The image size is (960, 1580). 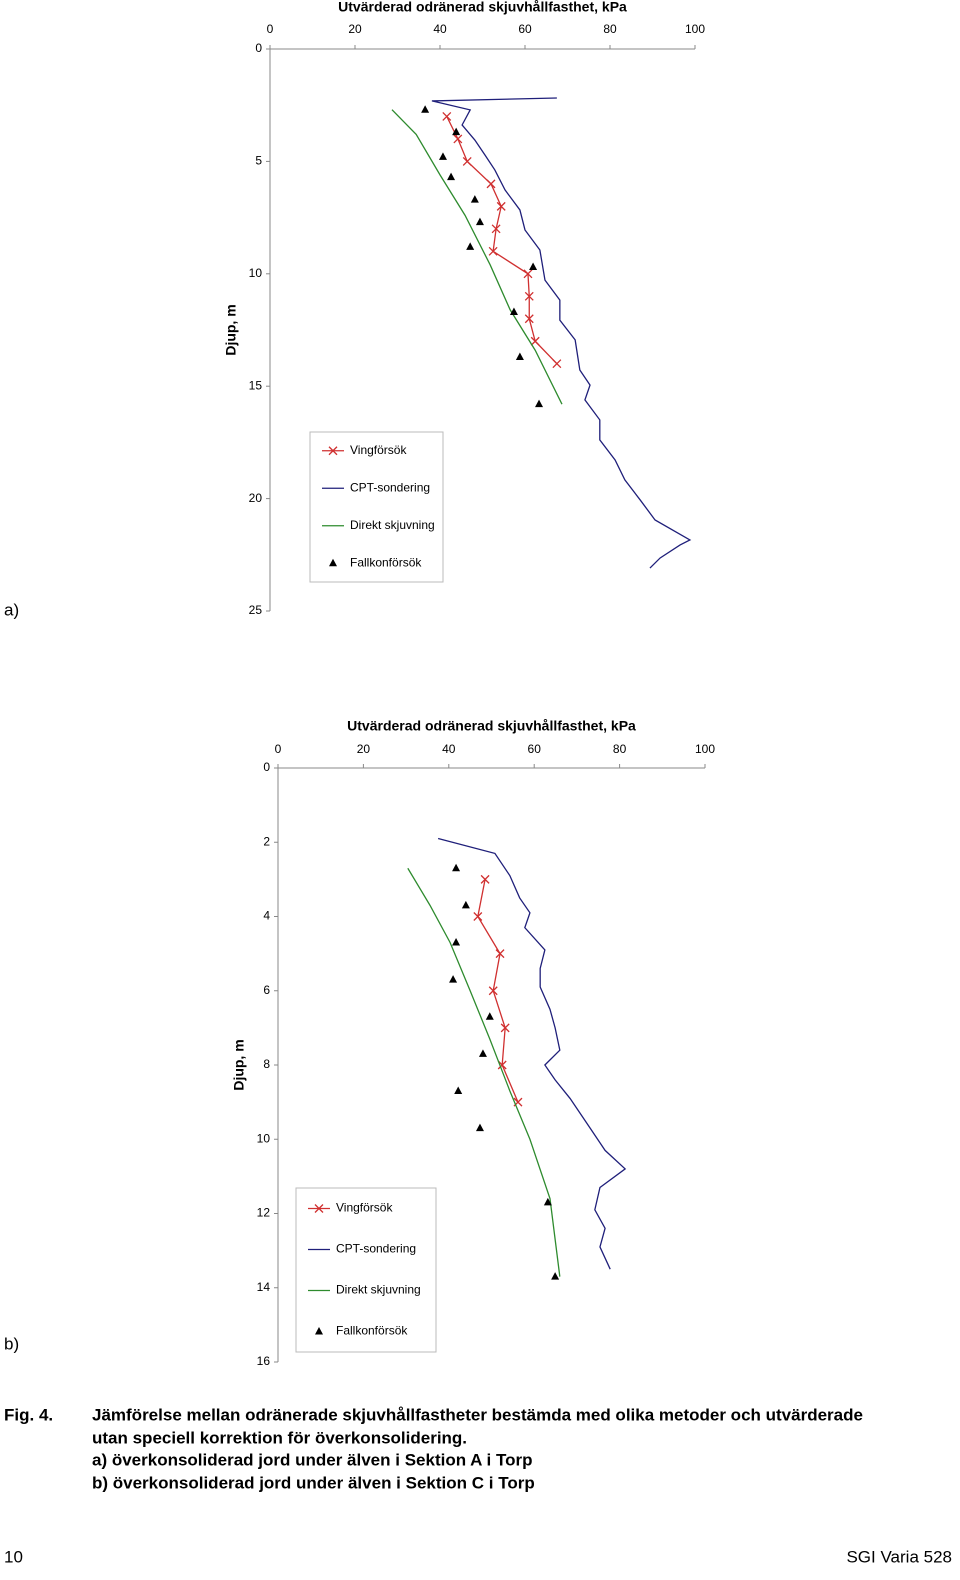 What do you see at coordinates (256, 385) in the screenshot?
I see `y-tick-label: 15` at bounding box center [256, 385].